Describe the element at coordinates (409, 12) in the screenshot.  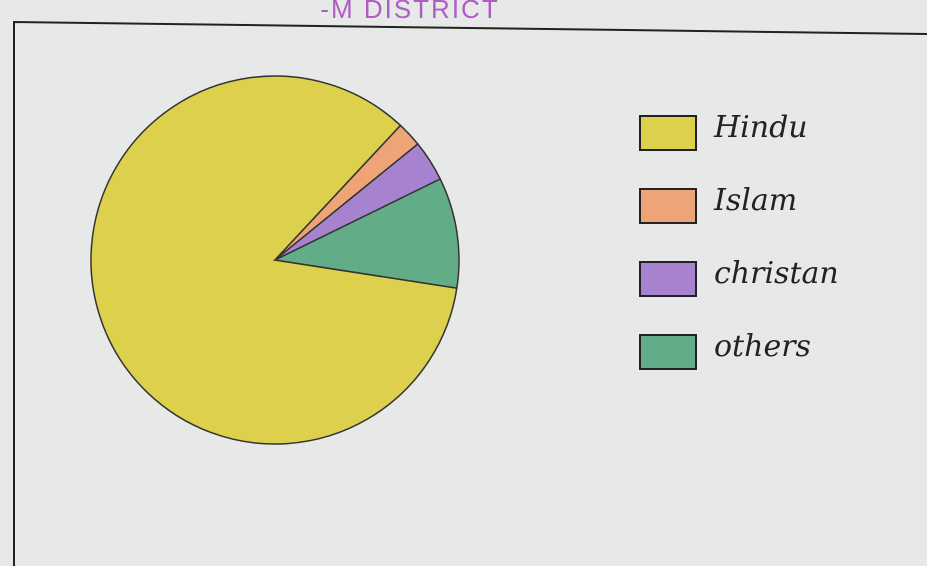
I see `chart-title: -M DISTRICT` at that location.